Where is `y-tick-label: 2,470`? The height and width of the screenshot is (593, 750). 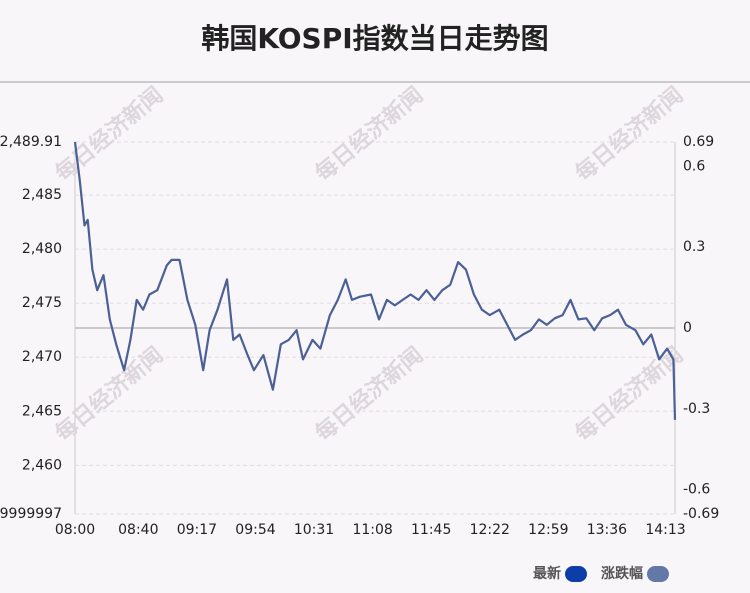 y-tick-label: 2,470 is located at coordinates (42, 357).